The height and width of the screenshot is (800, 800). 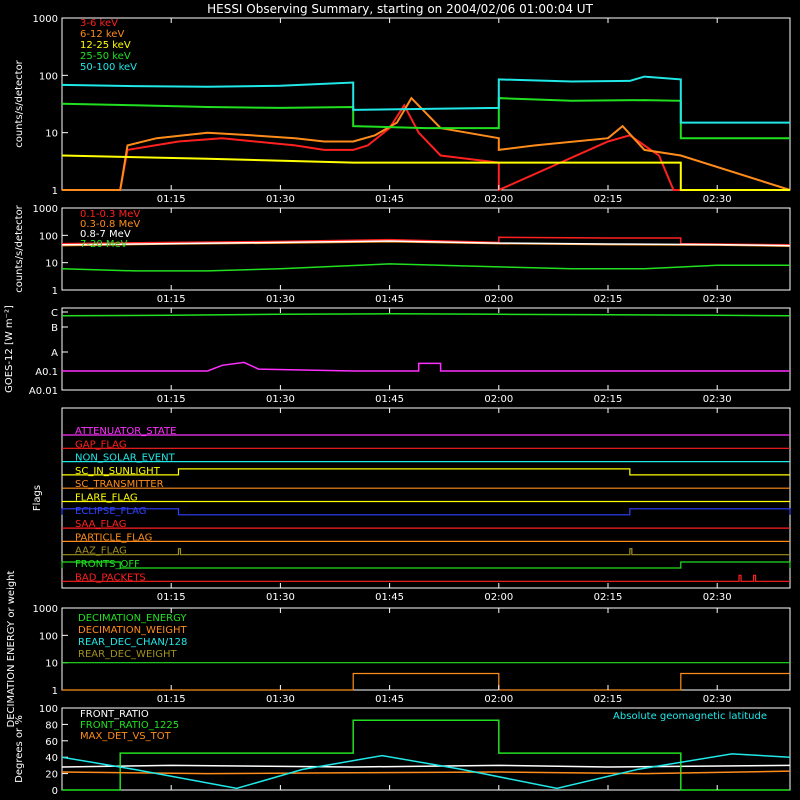 I want to click on flags-xtick-label: 02:30, so click(x=717, y=597).